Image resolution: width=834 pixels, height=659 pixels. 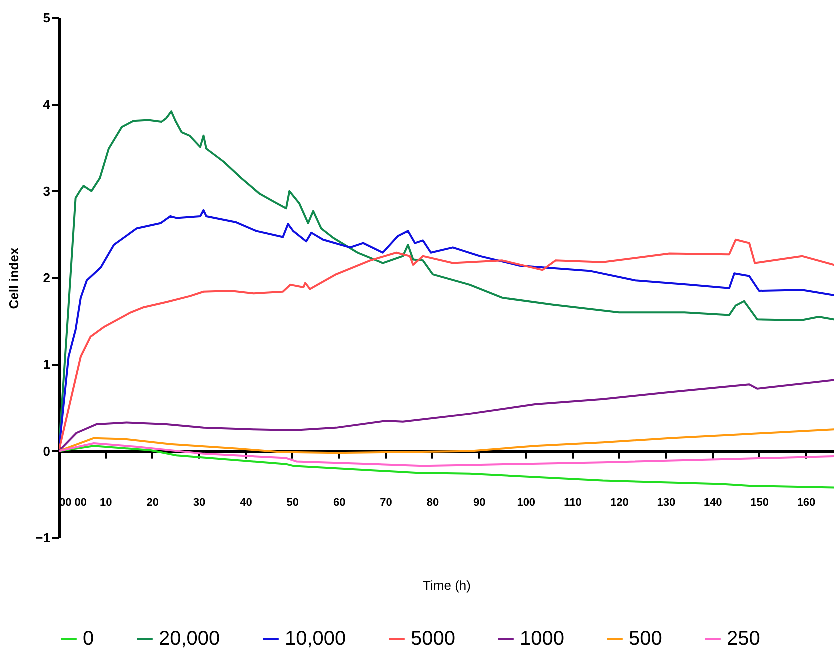 I want to click on y-tick-label: 0, so click(x=46, y=451).